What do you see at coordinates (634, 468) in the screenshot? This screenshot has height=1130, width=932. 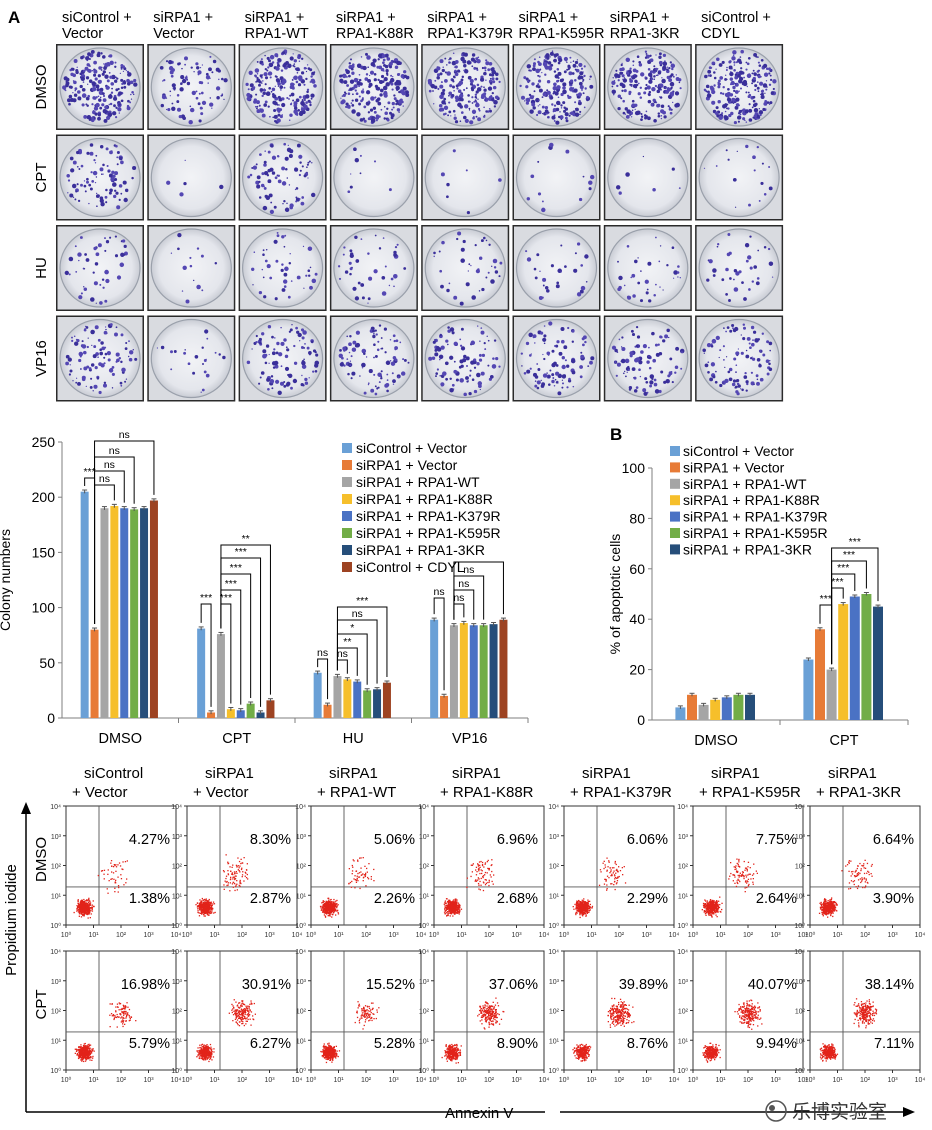 I see `y-tick-label: 100` at bounding box center [634, 468].